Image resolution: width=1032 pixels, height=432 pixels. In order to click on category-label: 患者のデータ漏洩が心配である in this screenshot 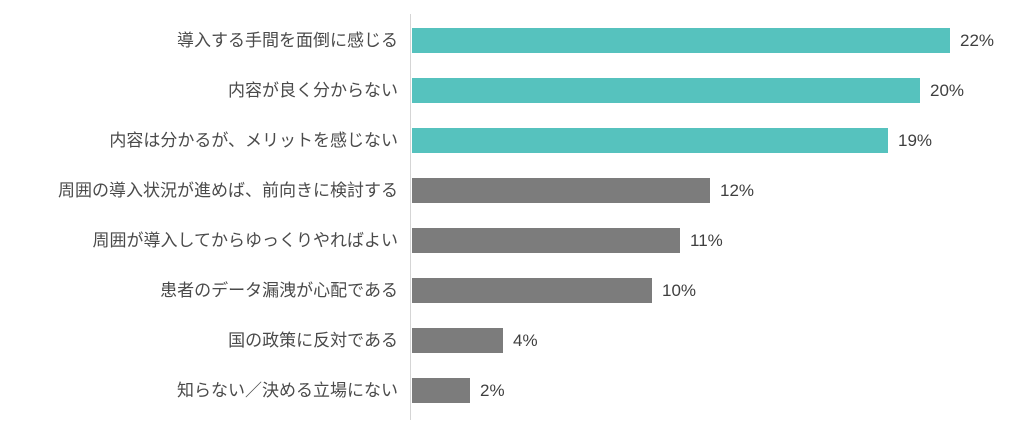, I will do `click(279, 290)`.